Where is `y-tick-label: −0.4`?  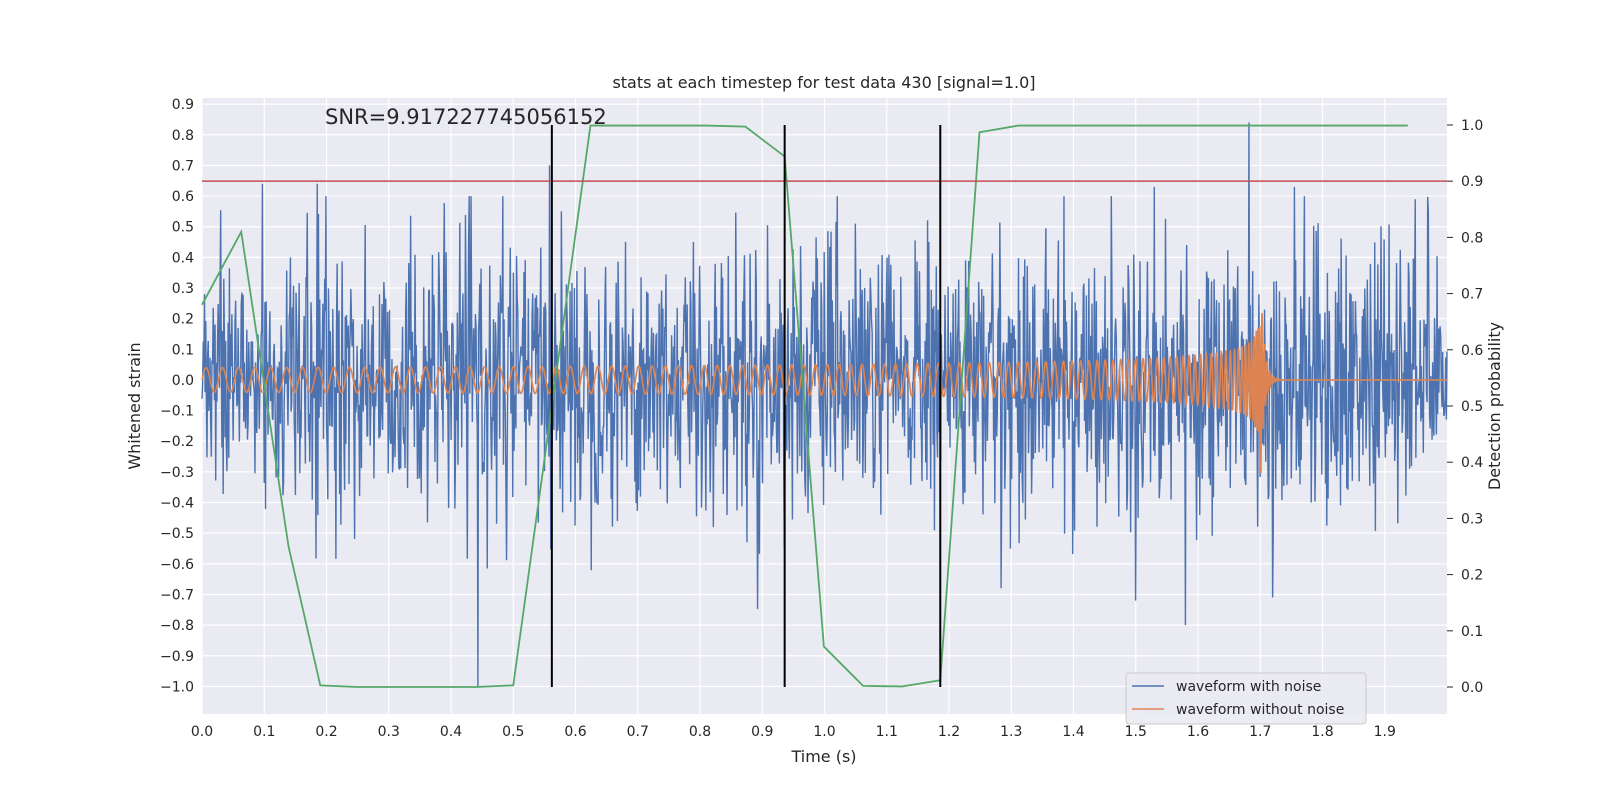 y-tick-label: −0.4 is located at coordinates (177, 504).